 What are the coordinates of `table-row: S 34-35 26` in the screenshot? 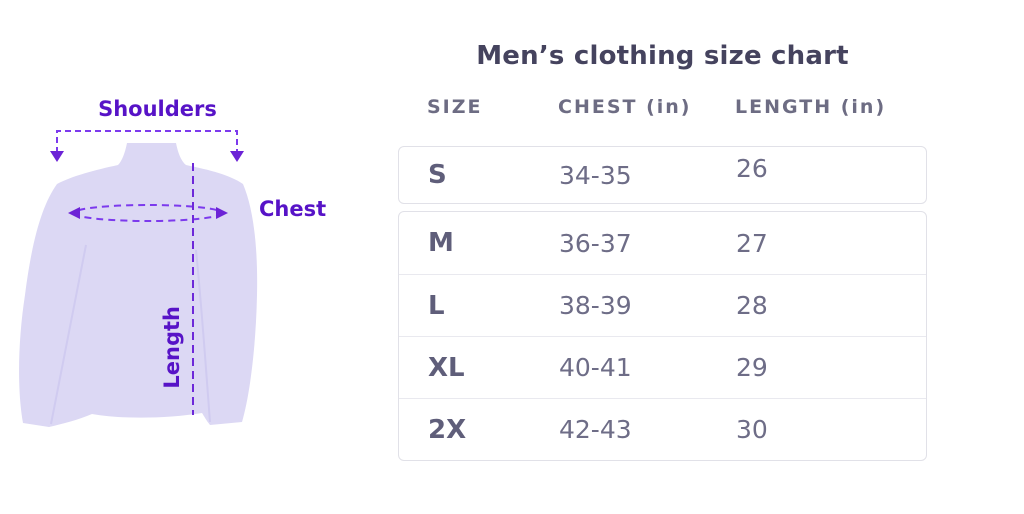 It's located at (662, 175).